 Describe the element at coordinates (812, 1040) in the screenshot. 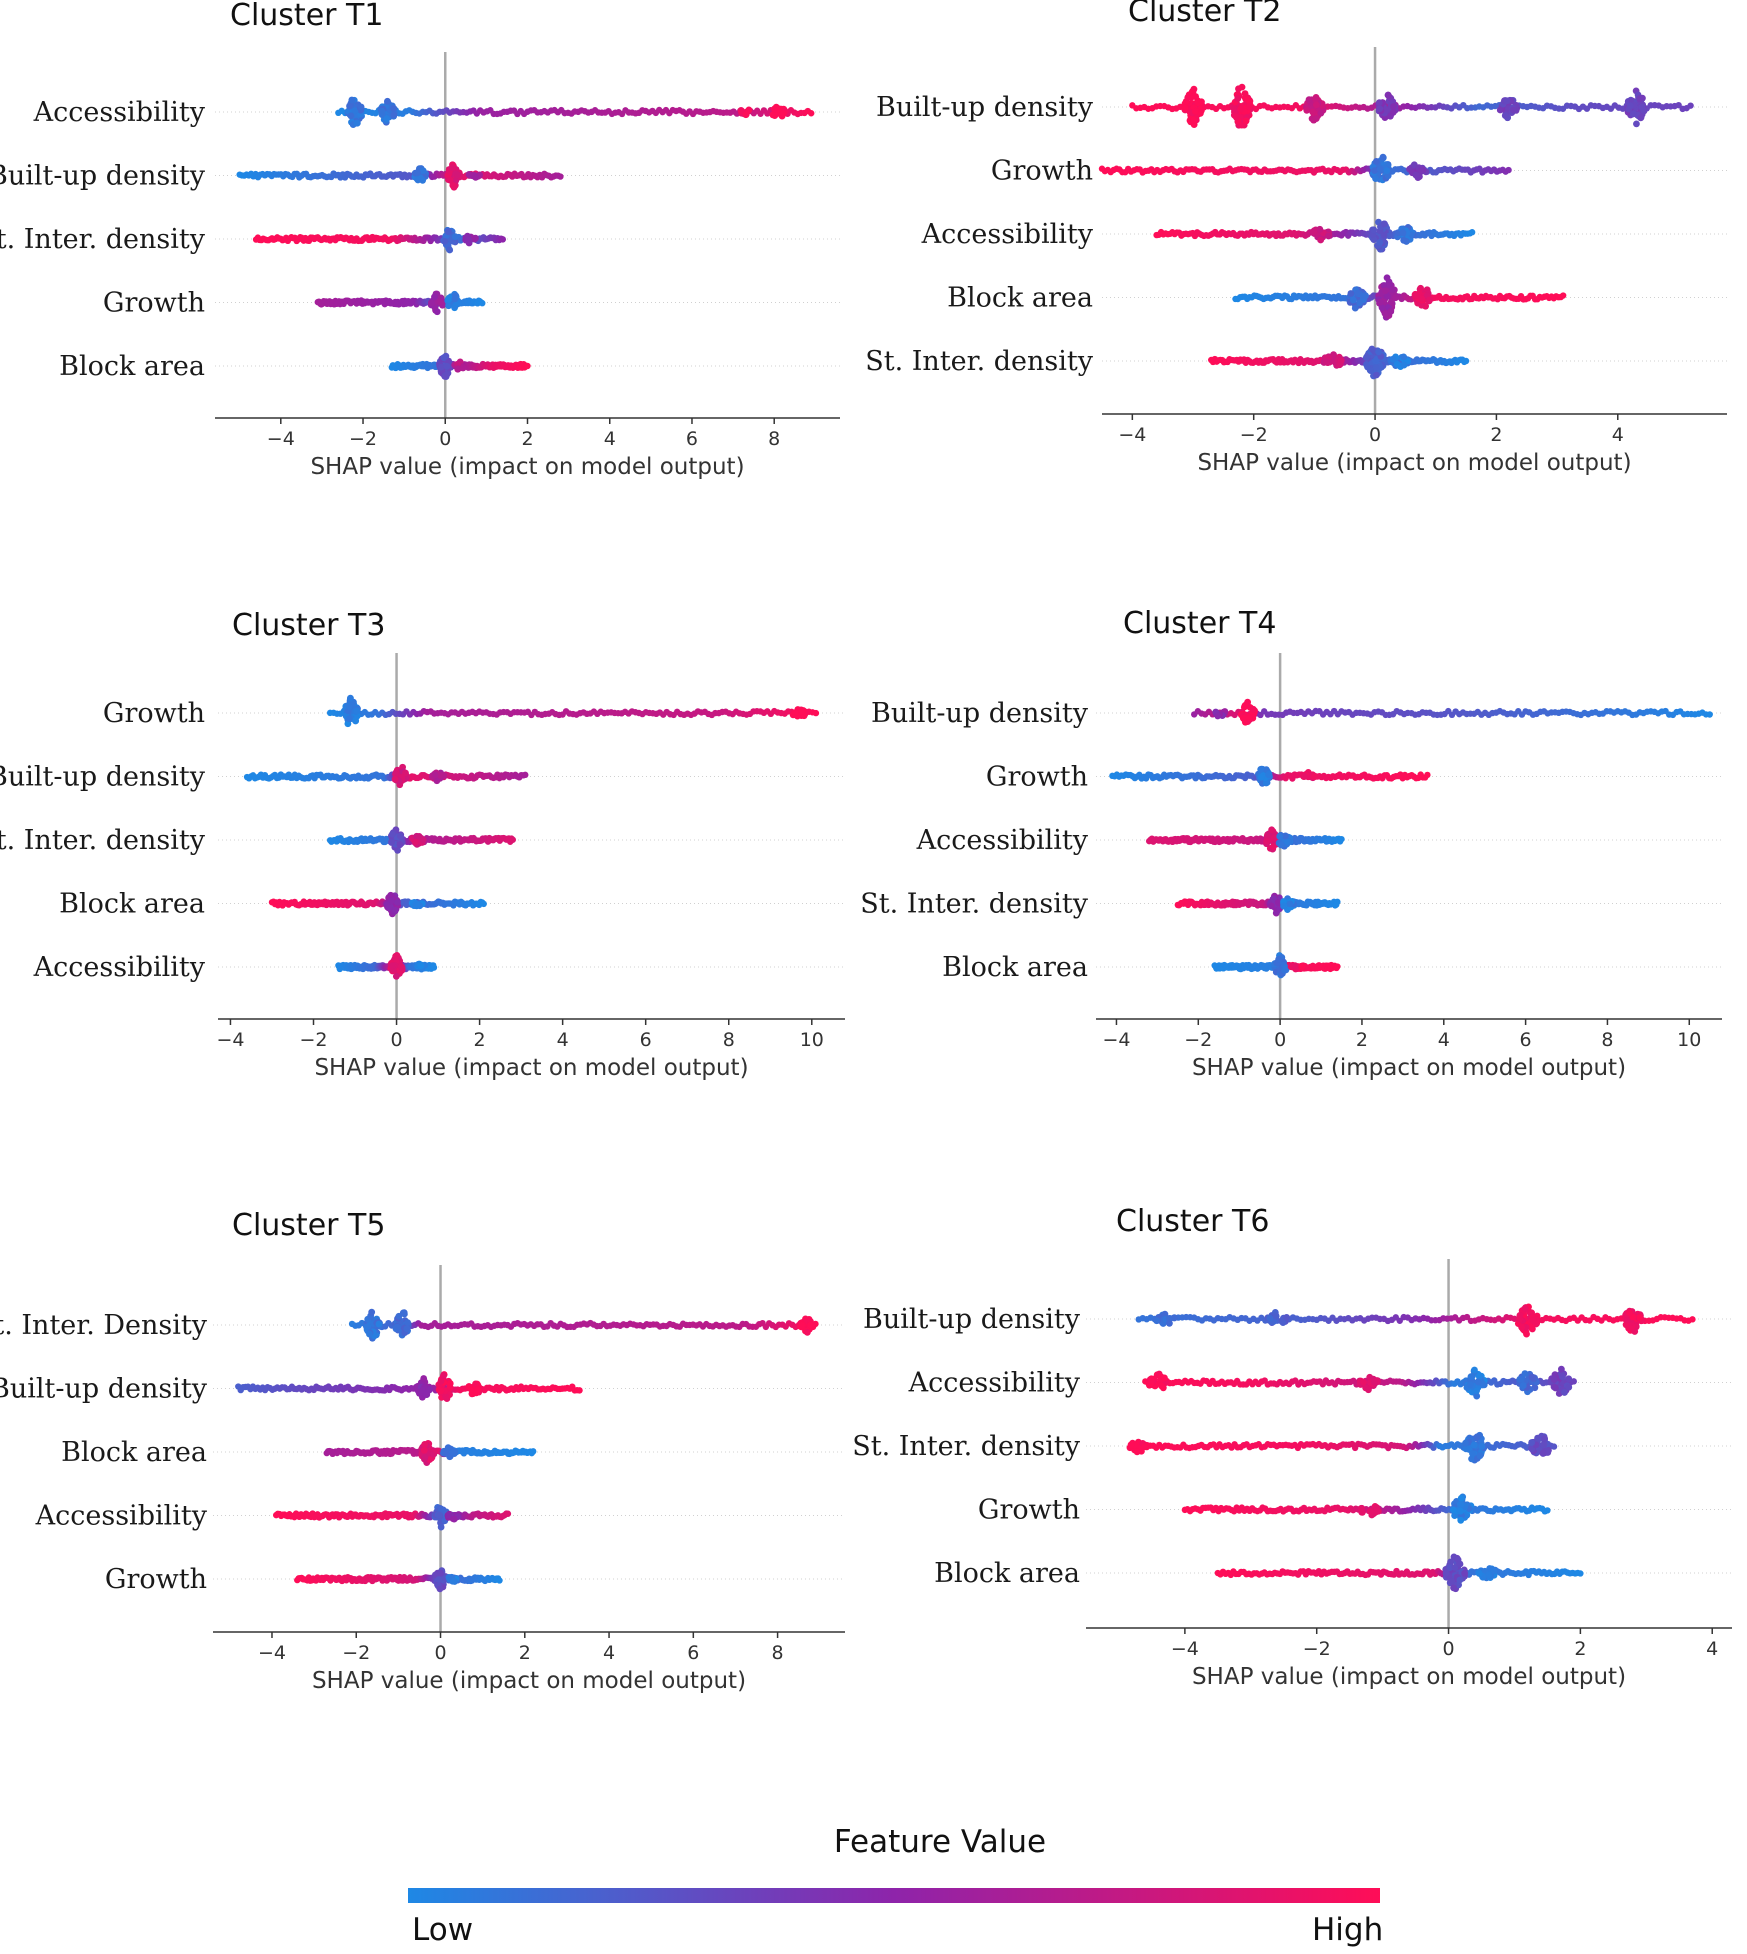

I see `x-tick-label: 10` at that location.